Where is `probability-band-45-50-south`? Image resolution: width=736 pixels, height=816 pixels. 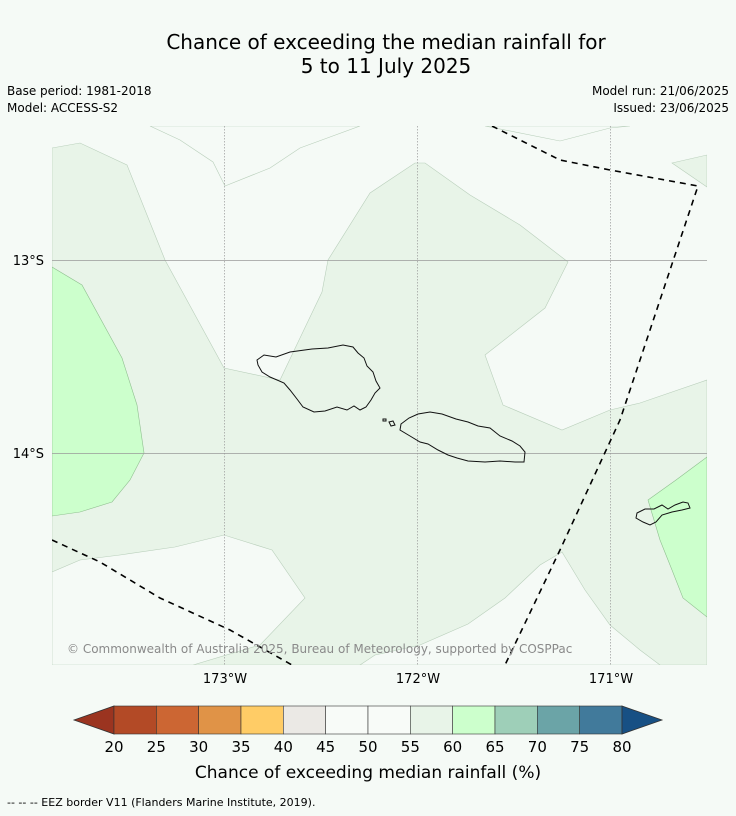 probability-band-45-50-south is located at coordinates (179, 599).